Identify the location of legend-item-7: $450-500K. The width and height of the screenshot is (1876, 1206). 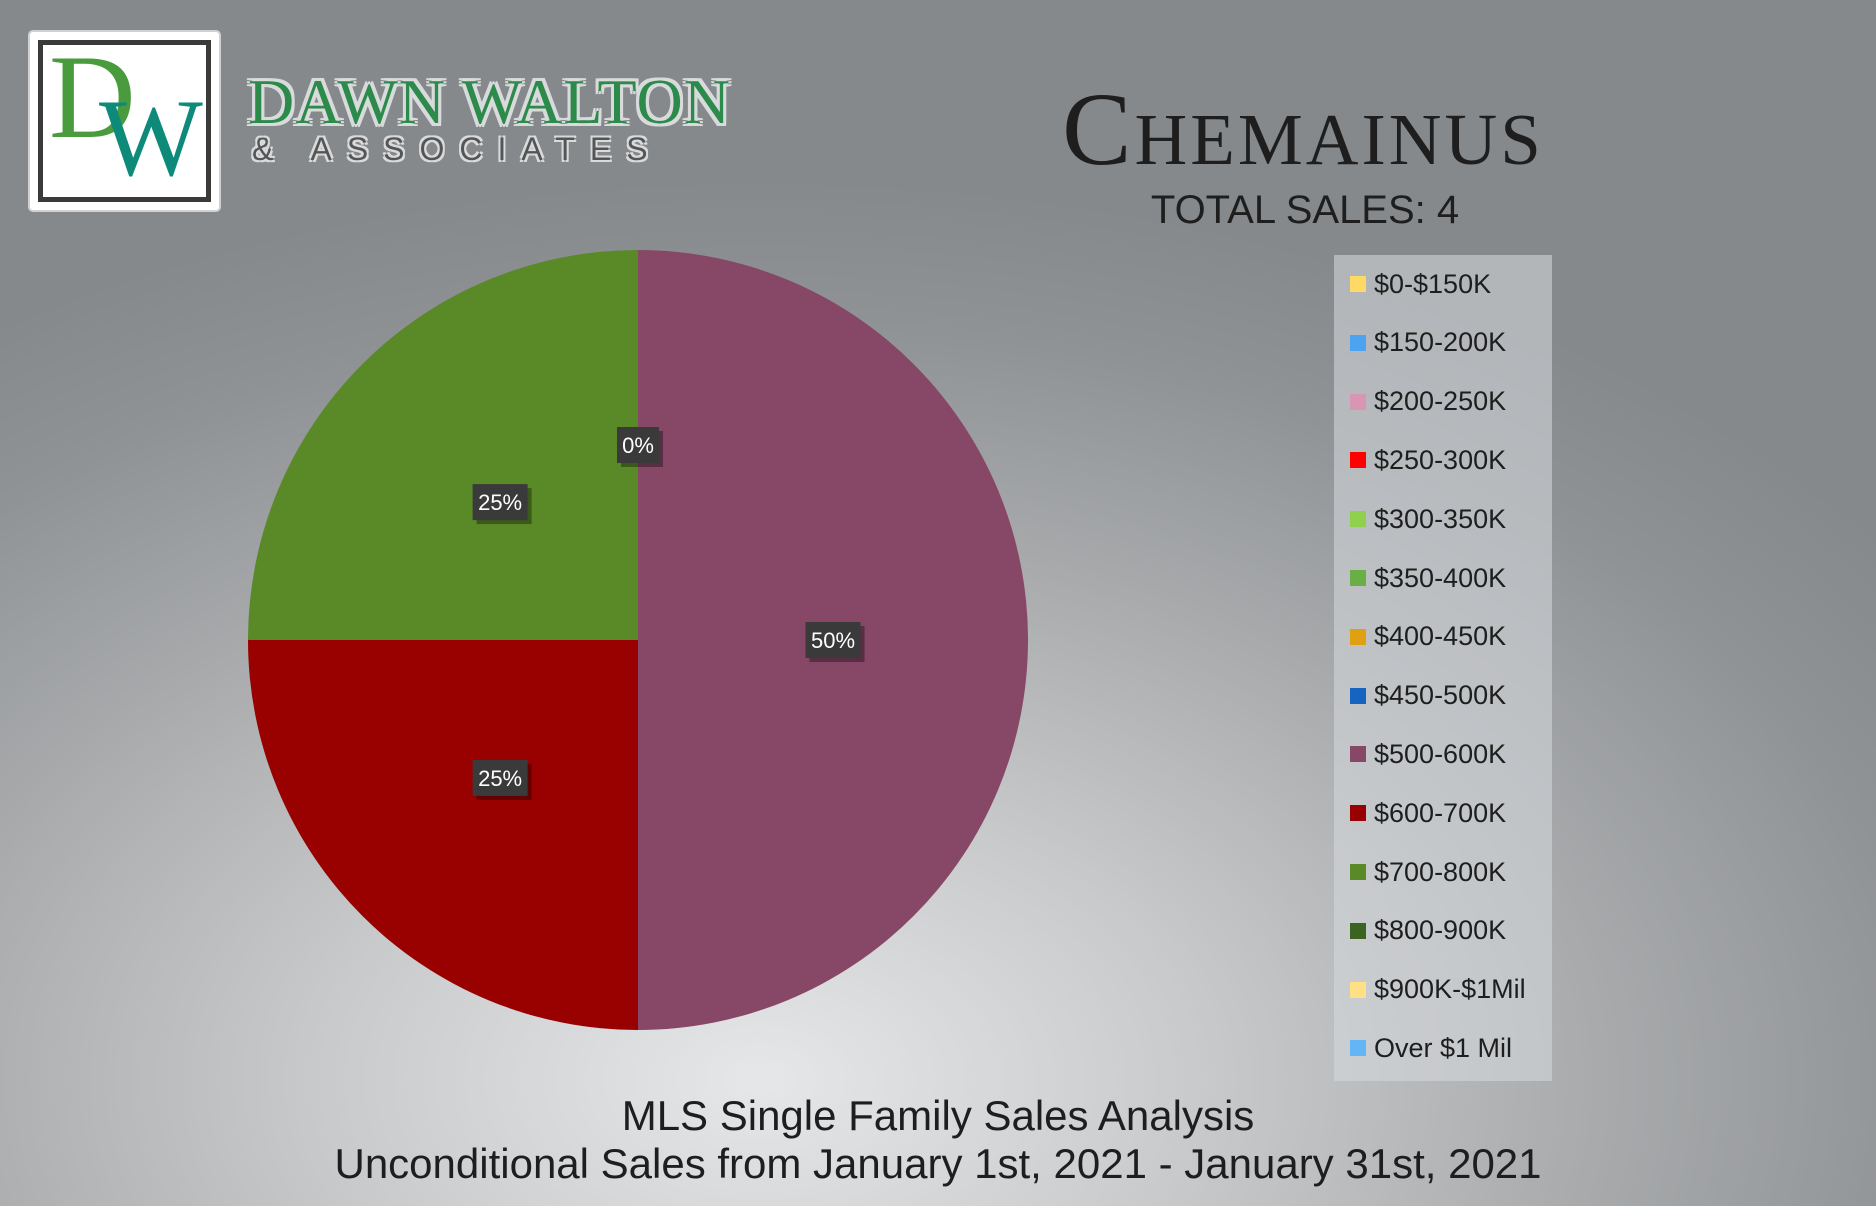
(1428, 695).